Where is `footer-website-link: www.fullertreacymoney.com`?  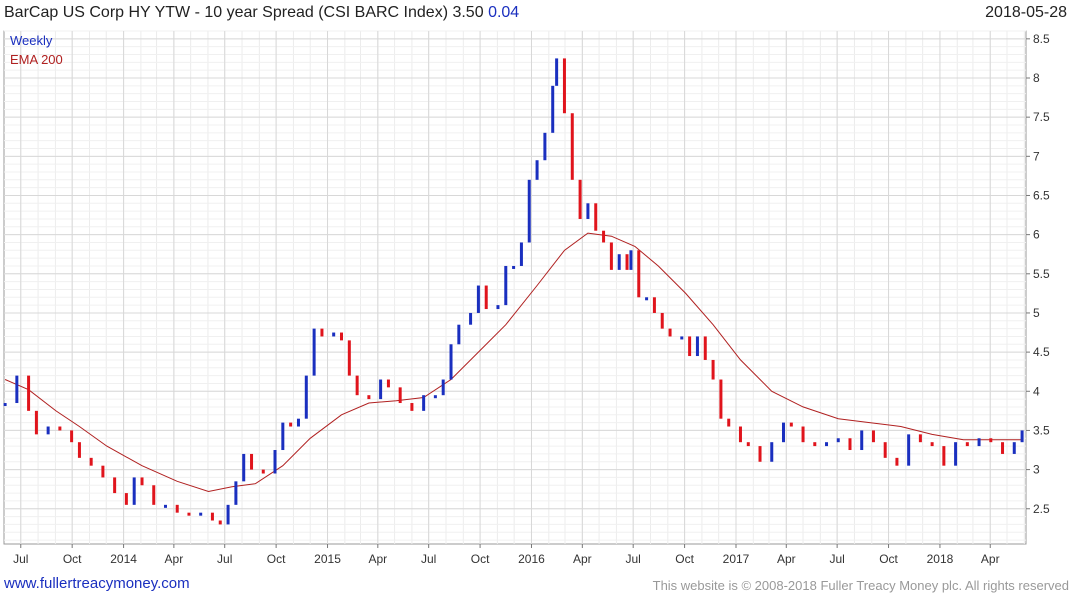 footer-website-link: www.fullertreacymoney.com is located at coordinates (97, 583).